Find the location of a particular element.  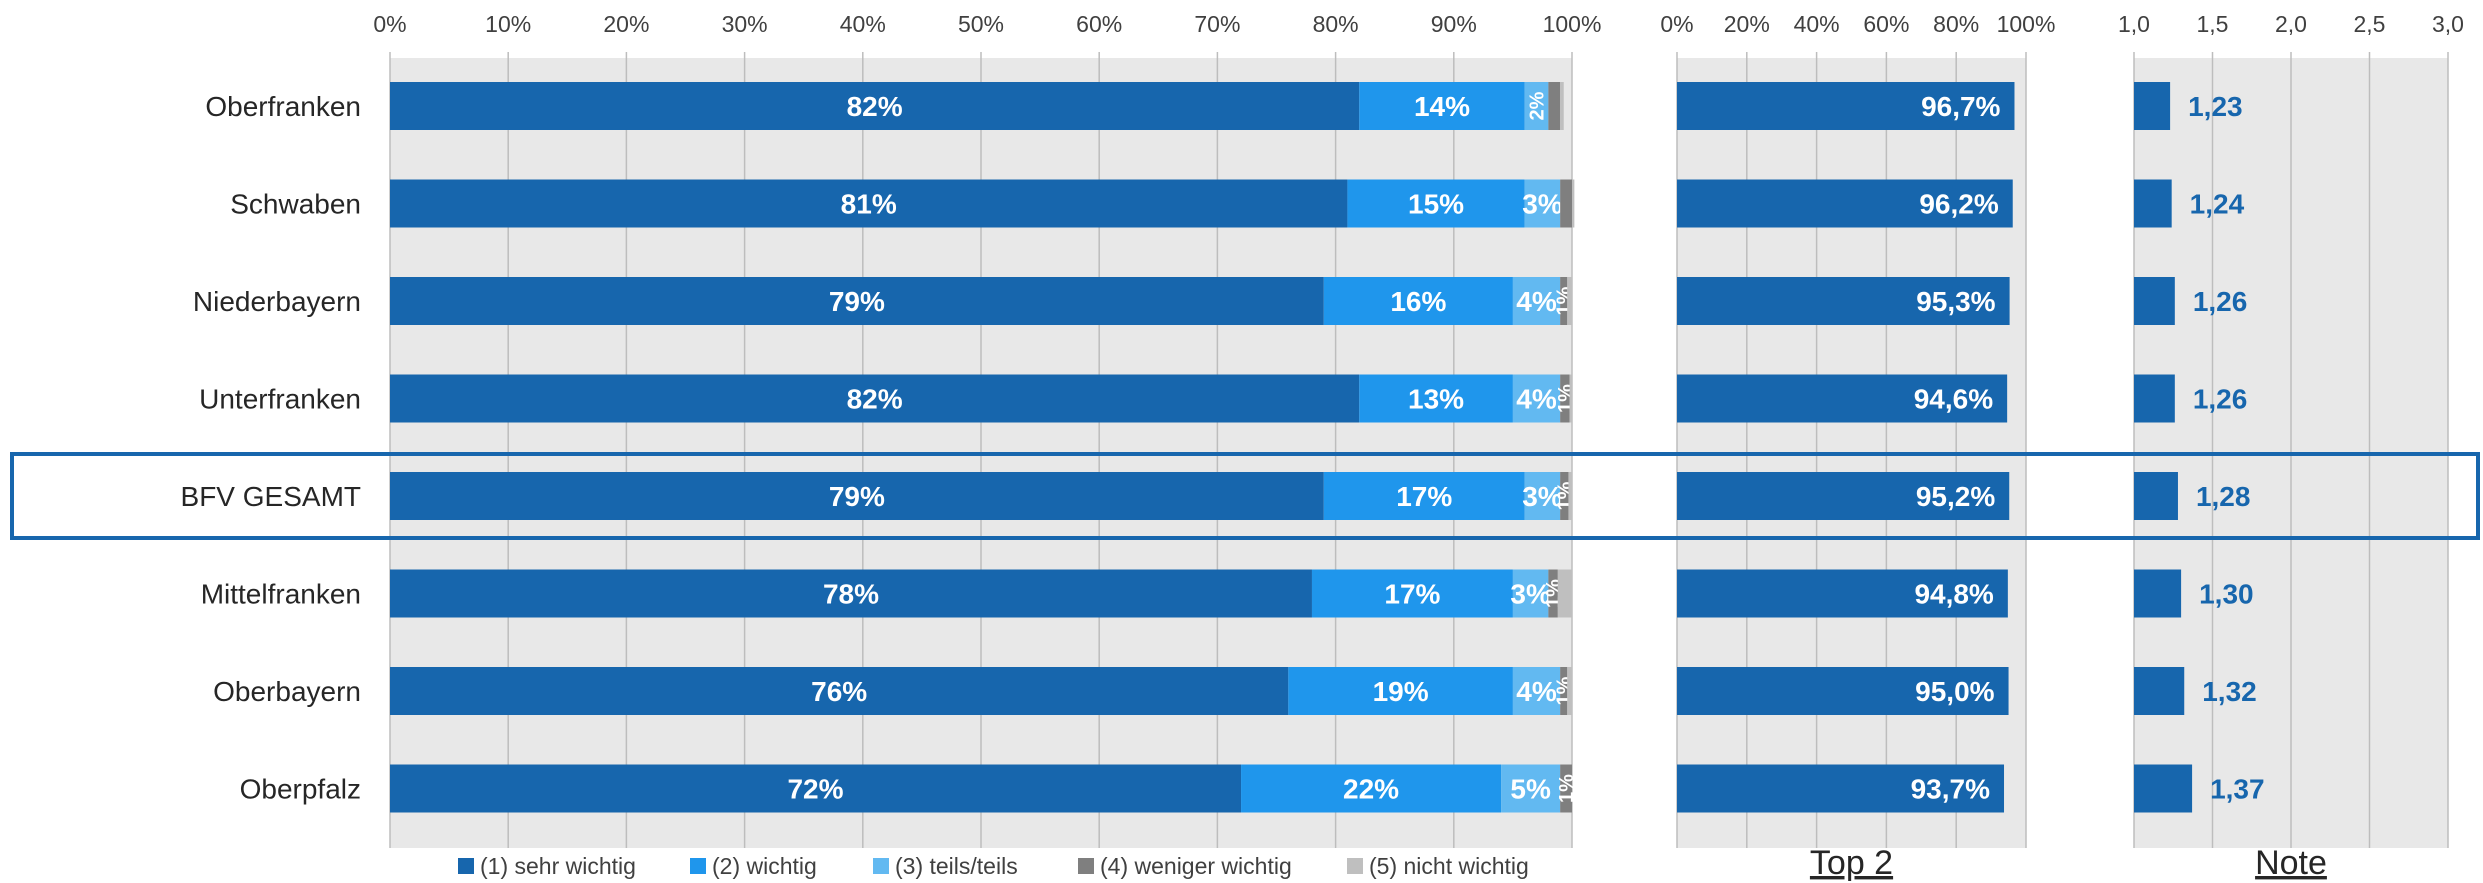

data-label-niederbayern-s1: 79% is located at coordinates (857, 301).